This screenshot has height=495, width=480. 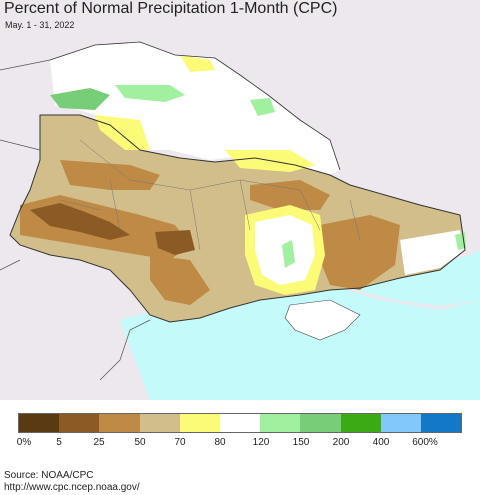 What do you see at coordinates (288, 254) in the screenshot?
I see `wet-patch-south` at bounding box center [288, 254].